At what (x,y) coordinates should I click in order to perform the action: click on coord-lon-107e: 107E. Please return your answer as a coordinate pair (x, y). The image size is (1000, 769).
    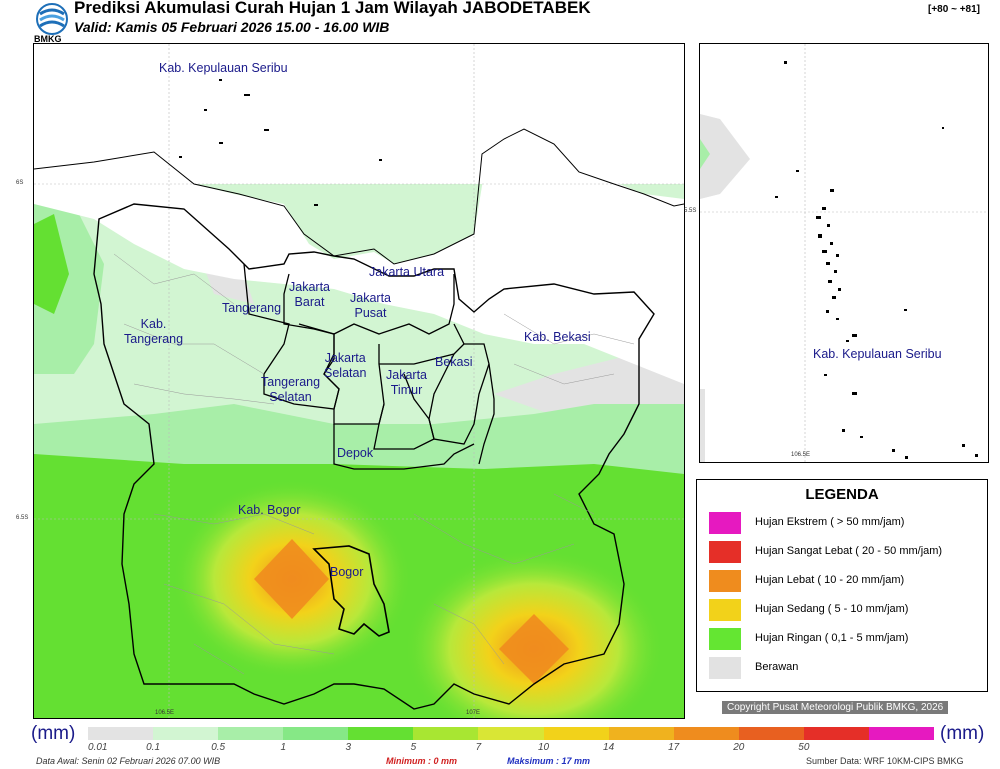
    Looking at the image, I should click on (473, 713).